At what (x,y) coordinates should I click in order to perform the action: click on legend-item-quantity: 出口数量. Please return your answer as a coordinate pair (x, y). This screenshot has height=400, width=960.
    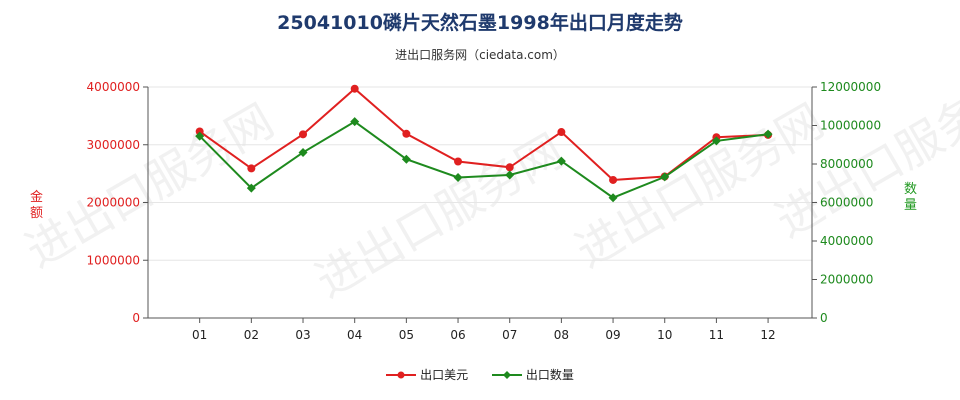
    Looking at the image, I should click on (532, 374).